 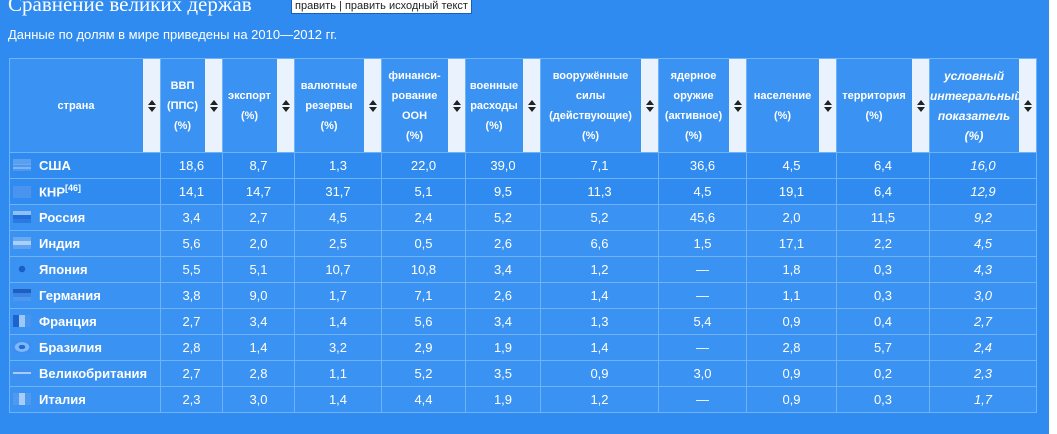 What do you see at coordinates (22, 399) in the screenshot?
I see `italy-flag-icon` at bounding box center [22, 399].